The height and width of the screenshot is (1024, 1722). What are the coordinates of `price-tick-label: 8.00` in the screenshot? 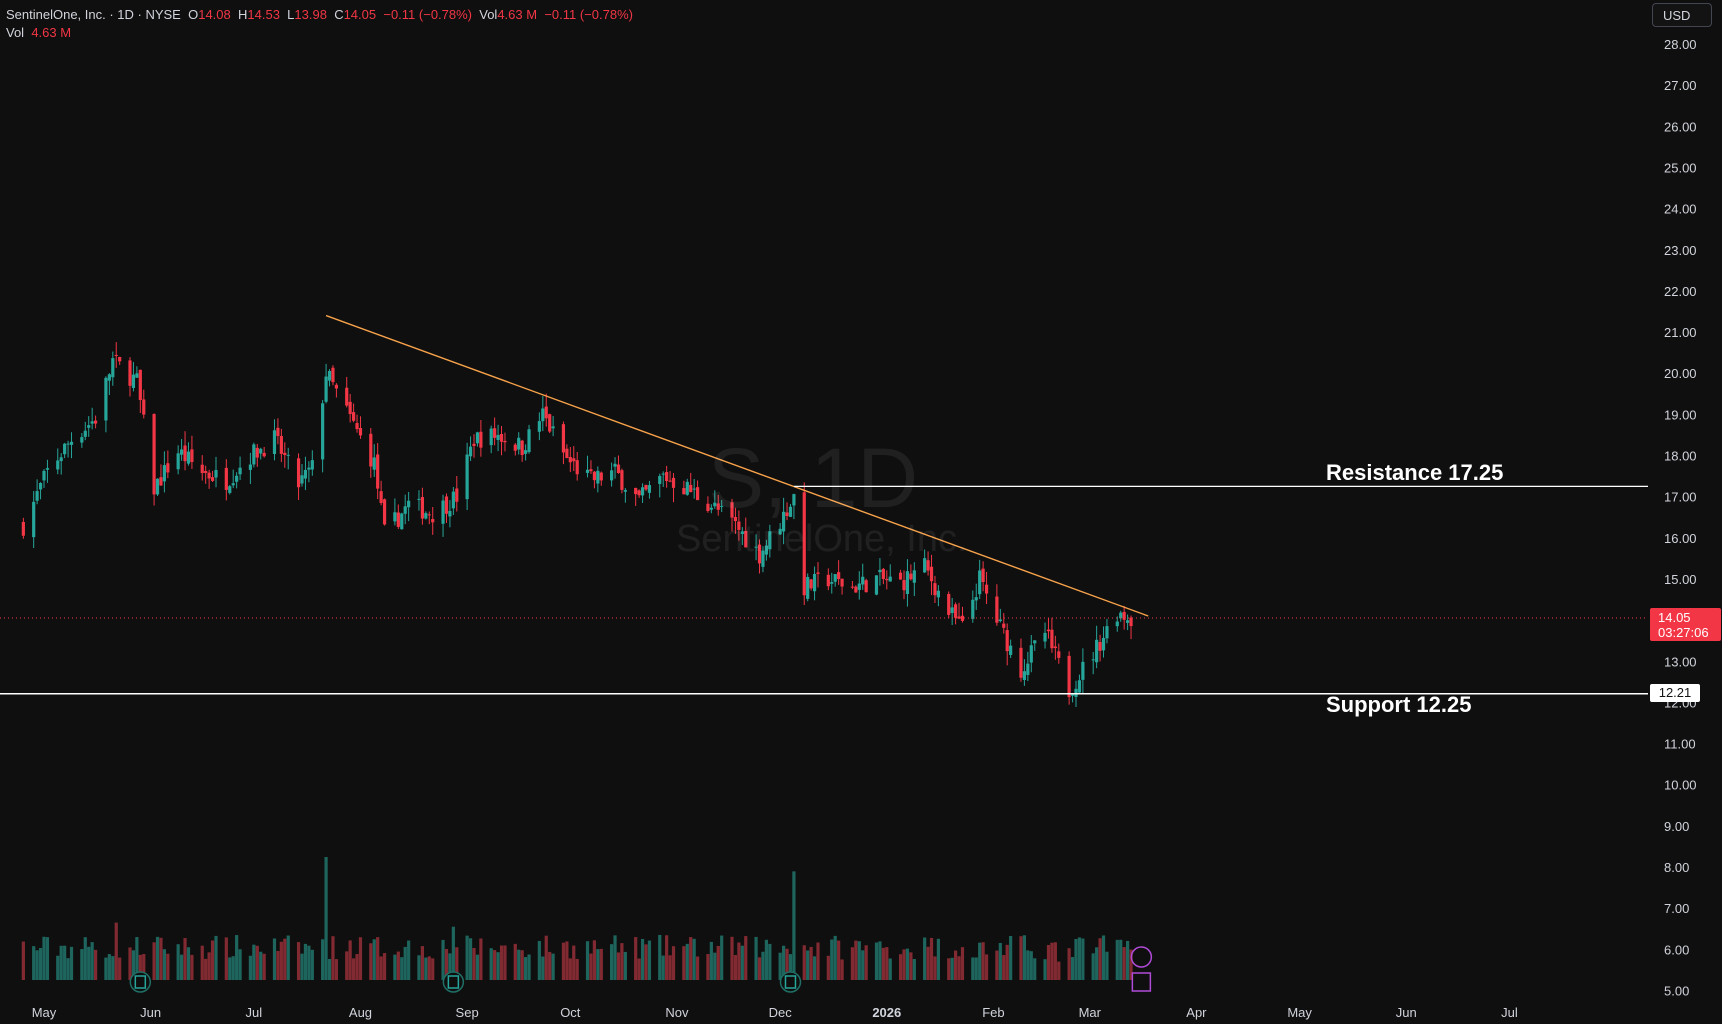 It's located at (1676, 867).